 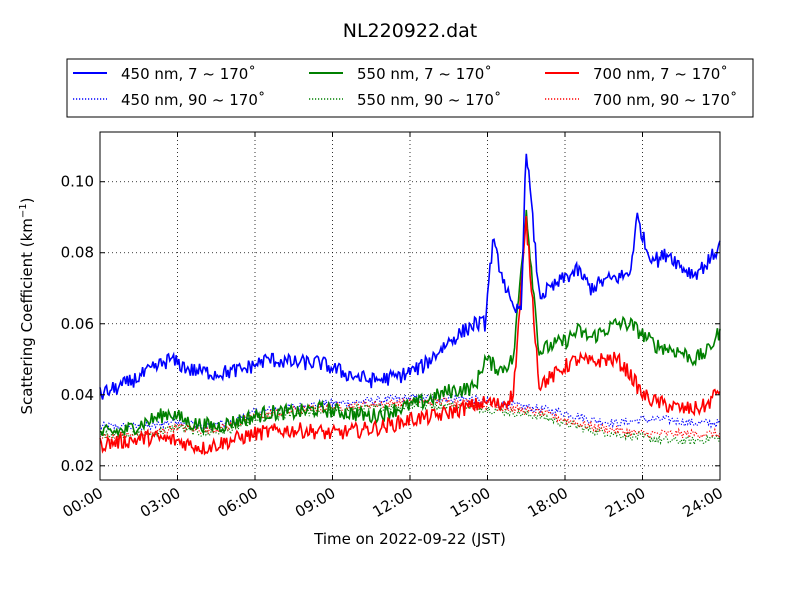 What do you see at coordinates (77, 466) in the screenshot?
I see `y-tick-label: 0.02` at bounding box center [77, 466].